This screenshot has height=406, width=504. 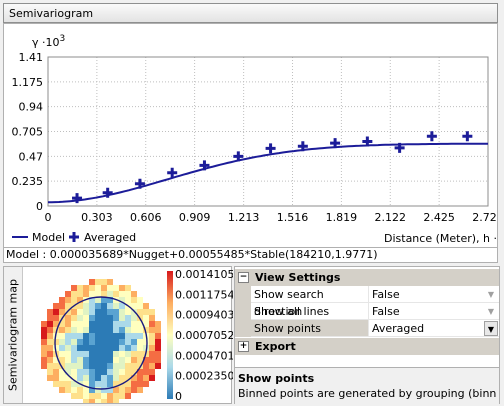 What do you see at coordinates (48, 217) in the screenshot?
I see `x-tick-label: 0` at bounding box center [48, 217].